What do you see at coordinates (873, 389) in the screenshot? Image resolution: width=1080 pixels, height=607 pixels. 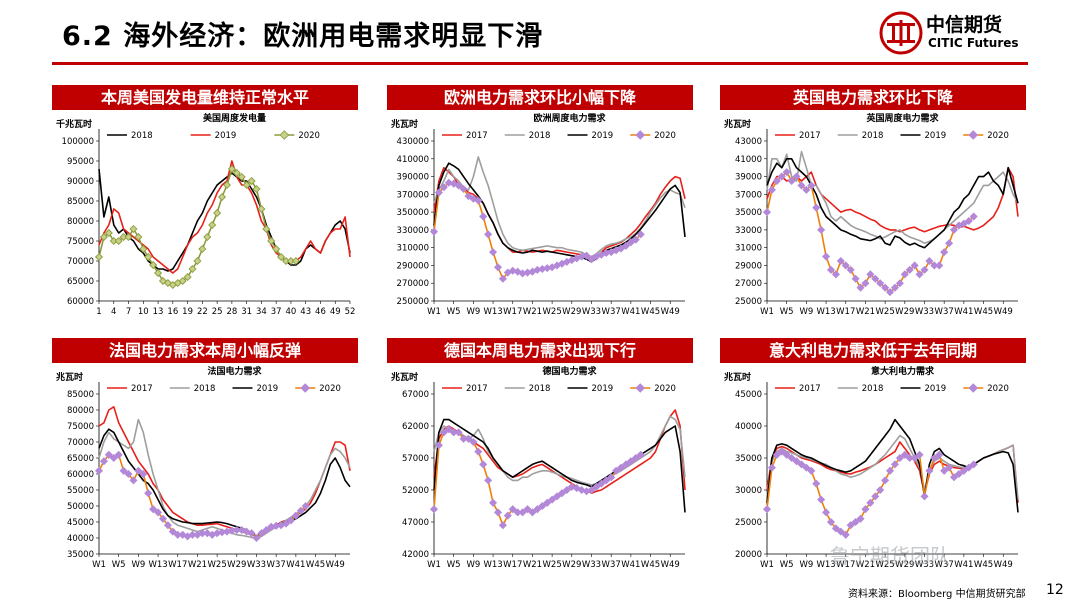 I see `legend-label-2018: 2018` at bounding box center [873, 389].